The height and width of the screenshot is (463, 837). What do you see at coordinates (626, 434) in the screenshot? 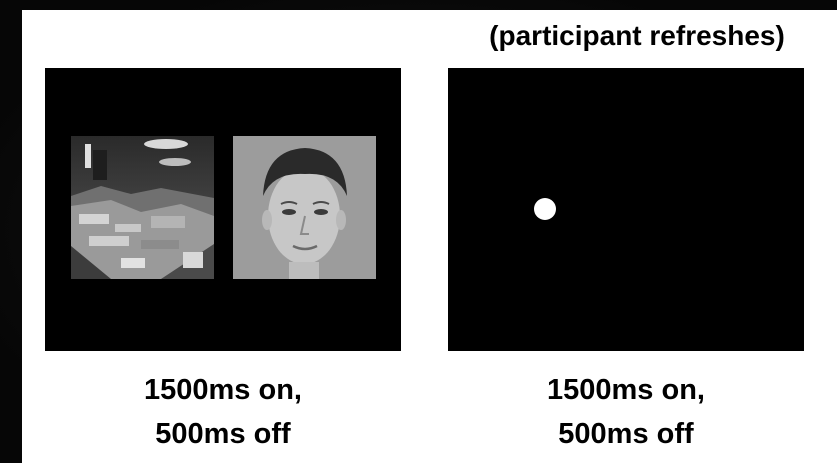
I see `caption-right-line2: 500ms off` at bounding box center [626, 434].